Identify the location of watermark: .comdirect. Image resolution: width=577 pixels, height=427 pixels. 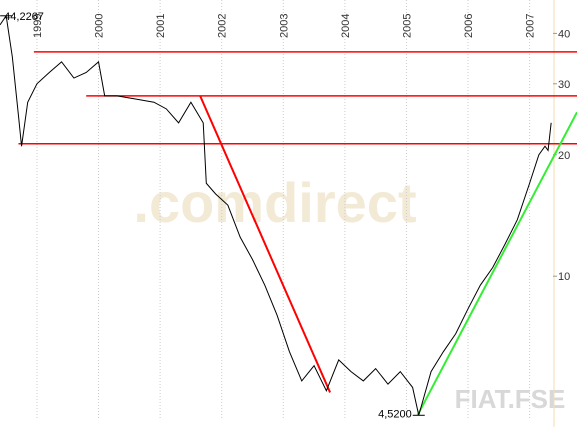
(274, 202).